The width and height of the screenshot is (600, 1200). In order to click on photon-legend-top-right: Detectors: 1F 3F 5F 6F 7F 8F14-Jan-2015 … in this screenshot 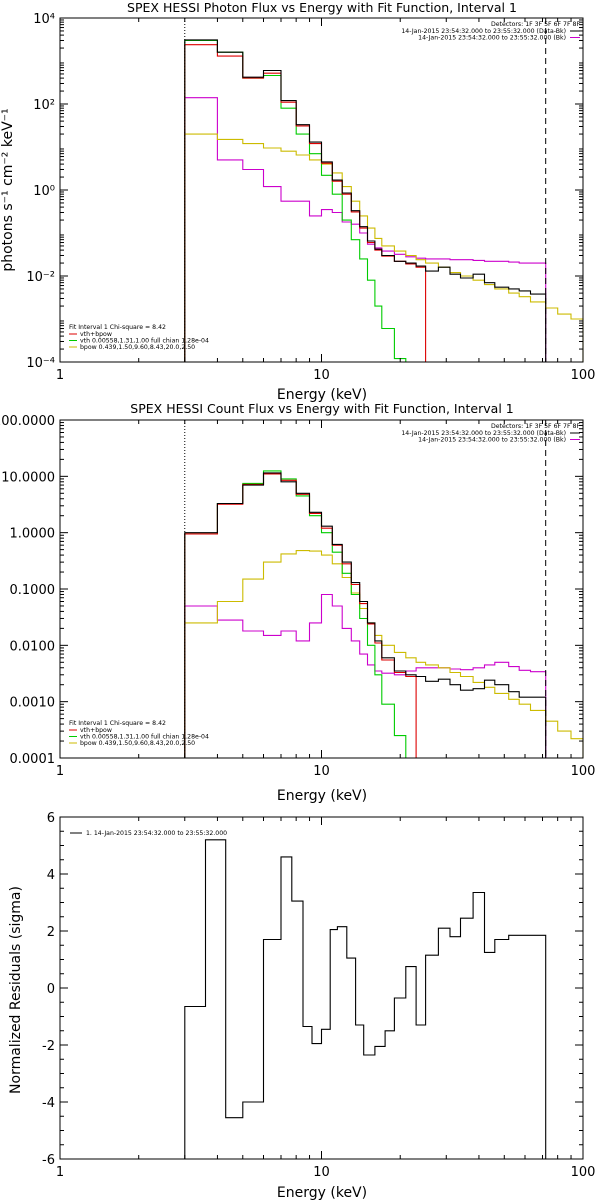, I will do `click(490, 31)`.